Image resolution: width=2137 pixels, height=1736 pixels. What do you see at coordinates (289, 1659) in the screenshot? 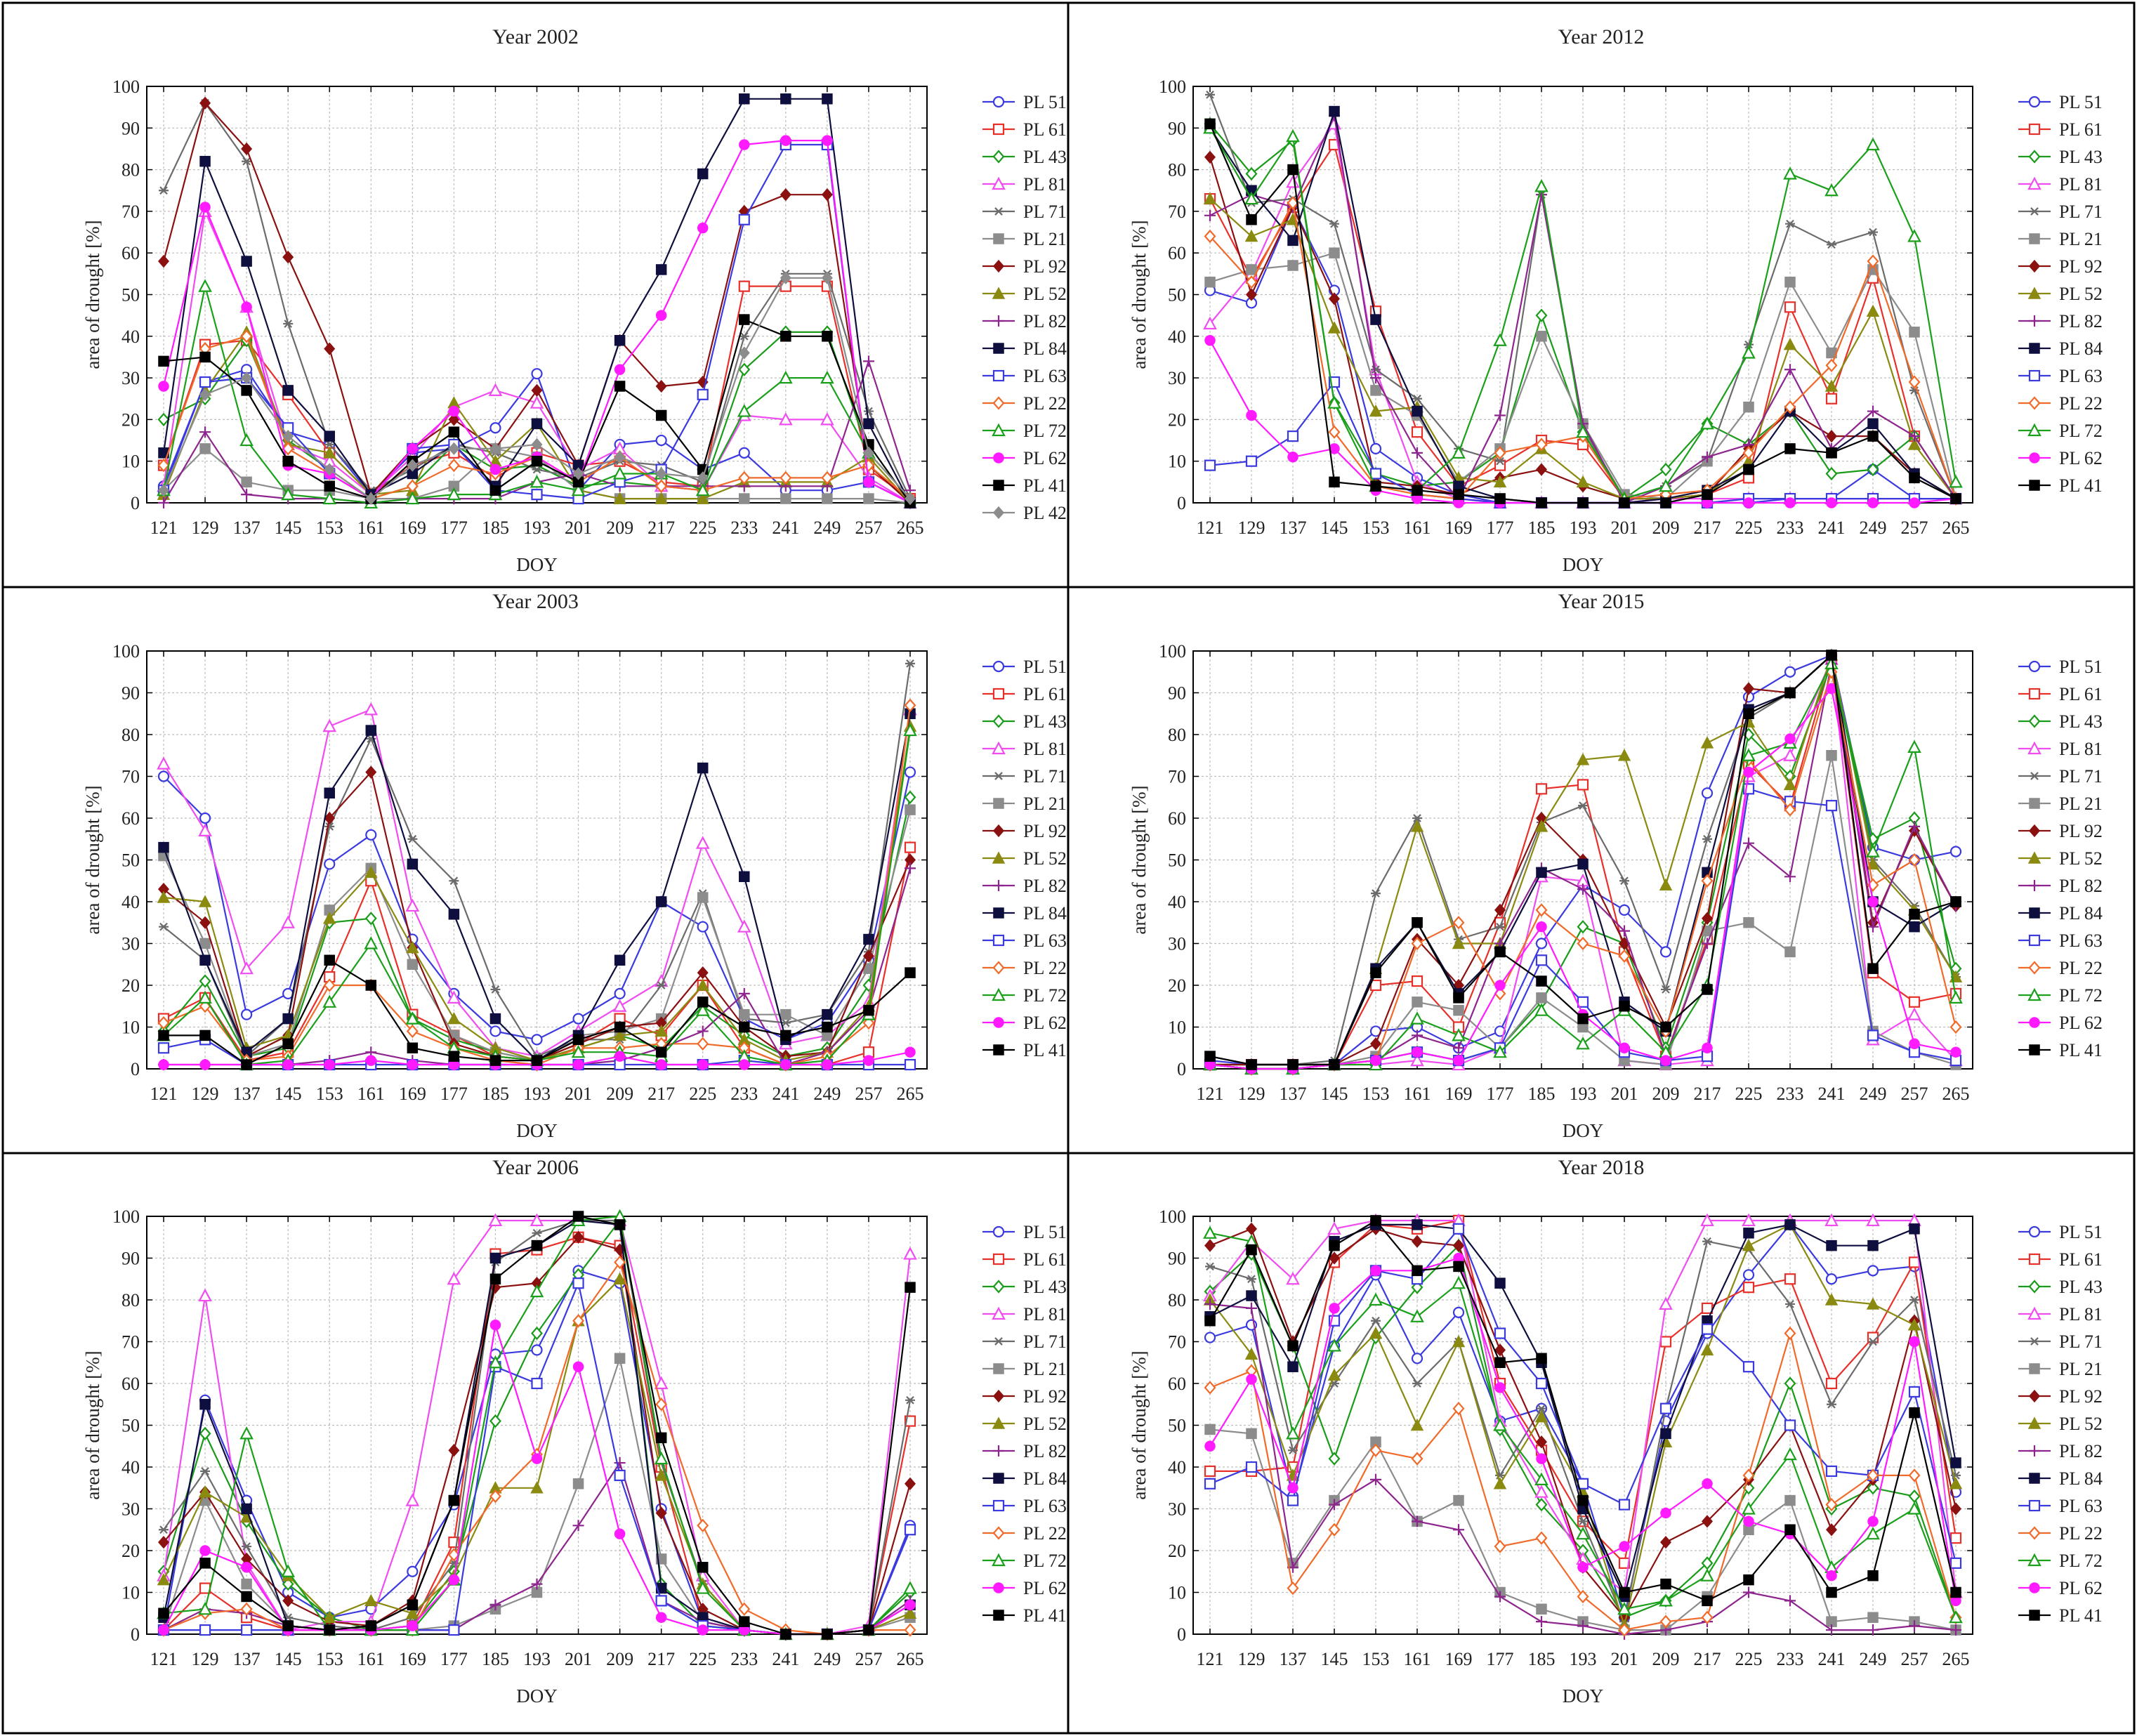
I see `x-tick-label: 145` at bounding box center [289, 1659].